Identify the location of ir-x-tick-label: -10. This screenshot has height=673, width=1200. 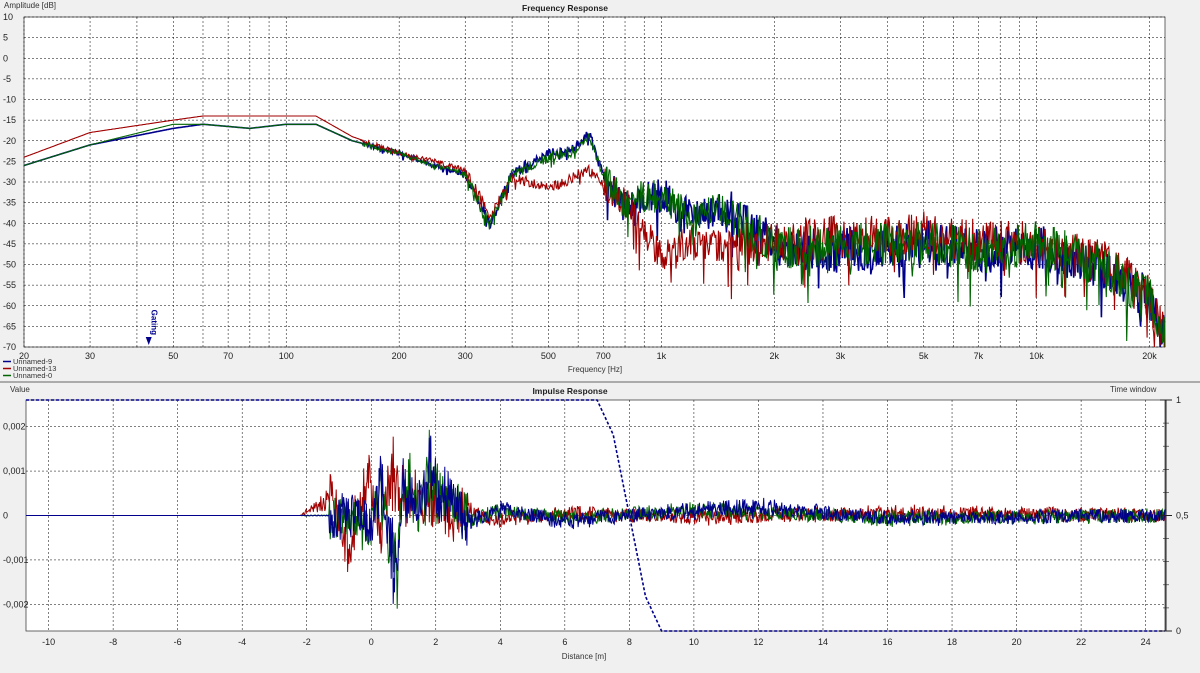
(48, 642).